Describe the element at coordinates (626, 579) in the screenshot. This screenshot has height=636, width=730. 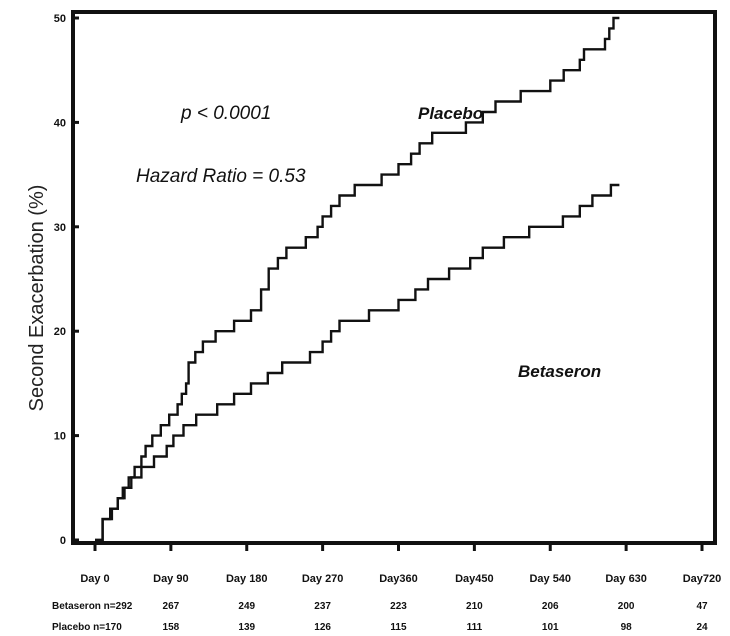
I see `x-tick-label: Day 630` at that location.